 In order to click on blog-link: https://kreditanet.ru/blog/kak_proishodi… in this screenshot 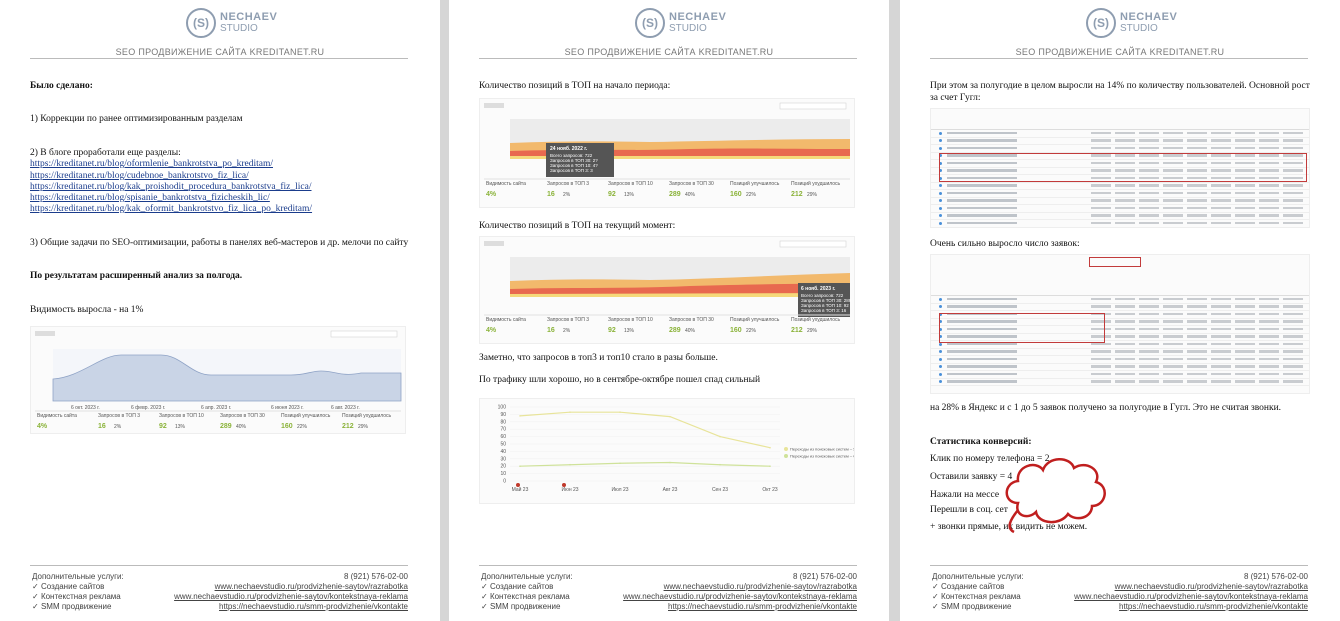, I will do `click(171, 187)`.